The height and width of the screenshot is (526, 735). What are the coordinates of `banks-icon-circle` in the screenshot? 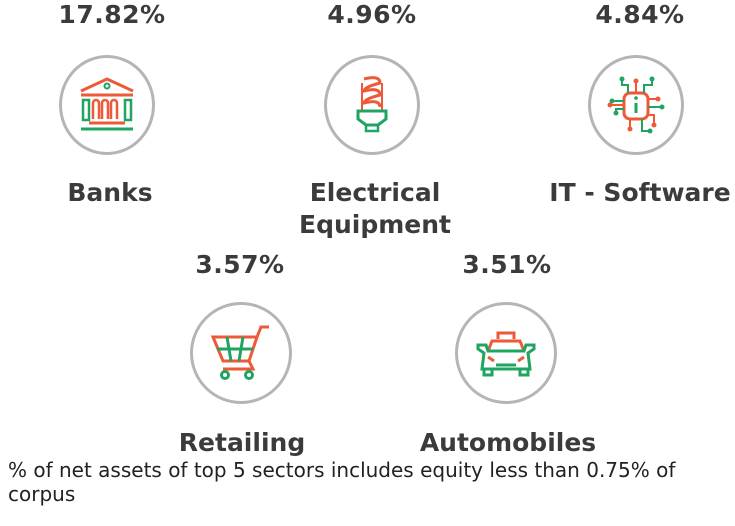 It's located at (107, 105).